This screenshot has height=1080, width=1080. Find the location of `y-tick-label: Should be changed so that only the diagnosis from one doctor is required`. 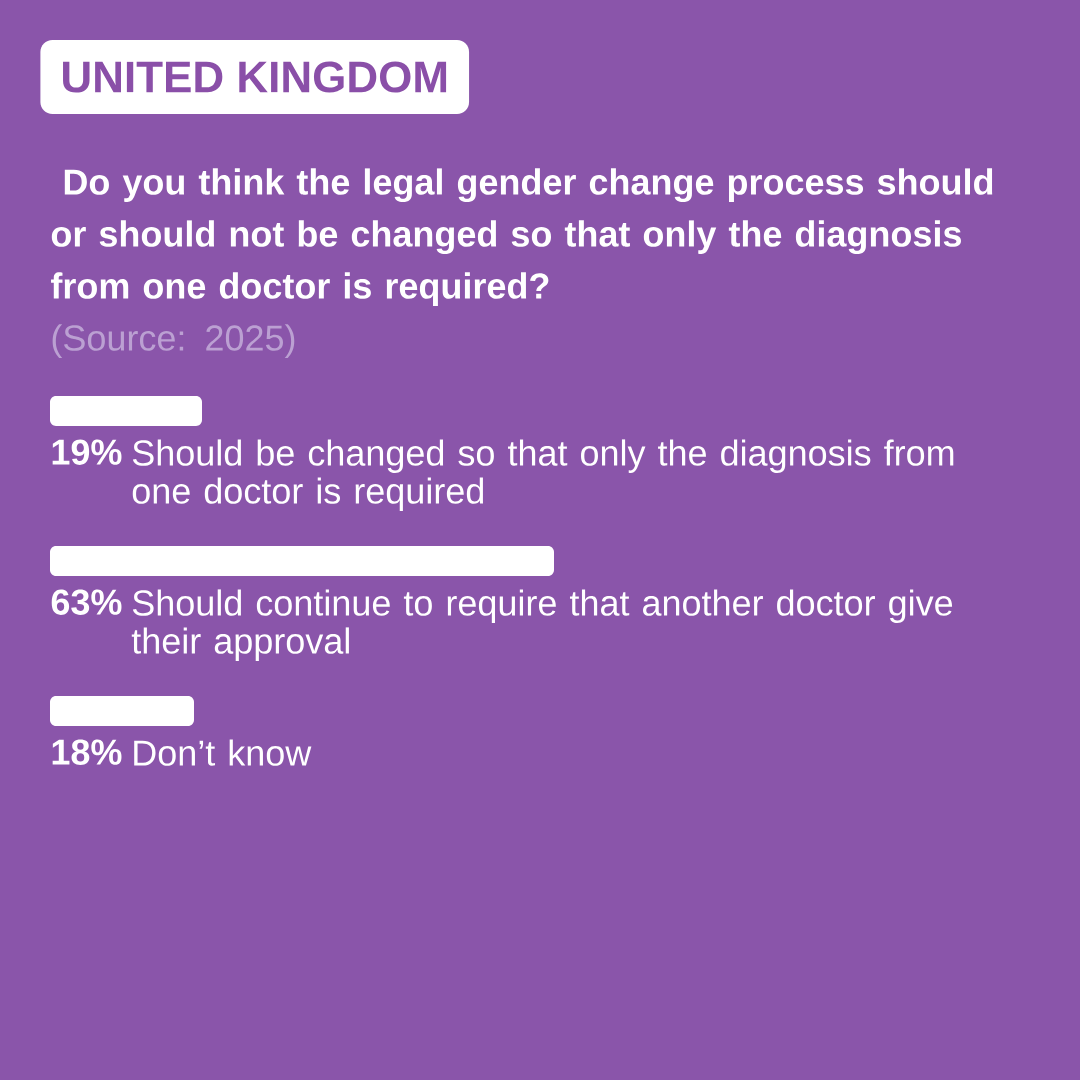

y-tick-label: Should be changed so that only the diagnosis from one doctor is required is located at coordinates (543, 475).